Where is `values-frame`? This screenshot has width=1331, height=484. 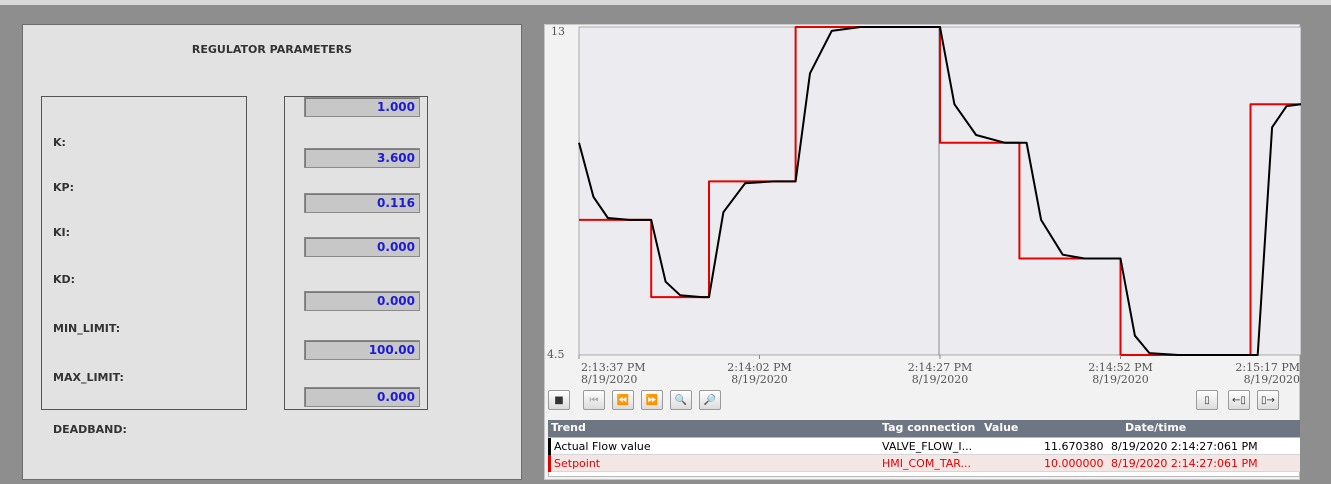
values-frame is located at coordinates (356, 253).